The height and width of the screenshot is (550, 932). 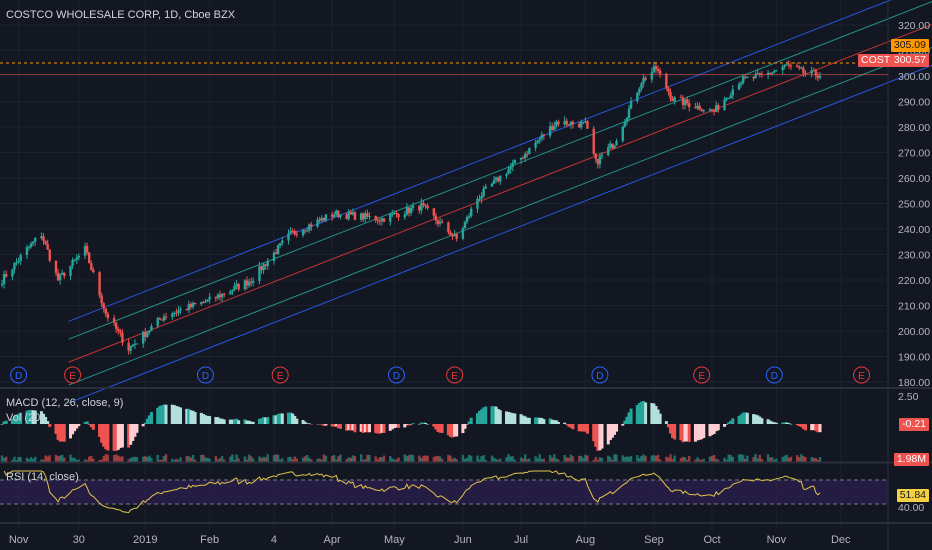 I want to click on macd-histogram, so click(x=411, y=425).